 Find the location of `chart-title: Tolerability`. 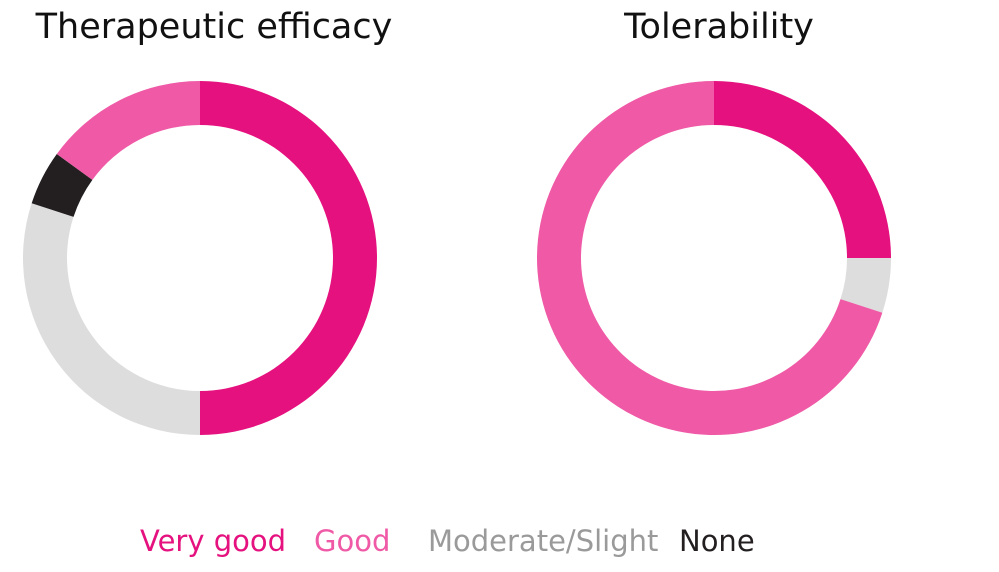

chart-title: Tolerability is located at coordinates (718, 27).